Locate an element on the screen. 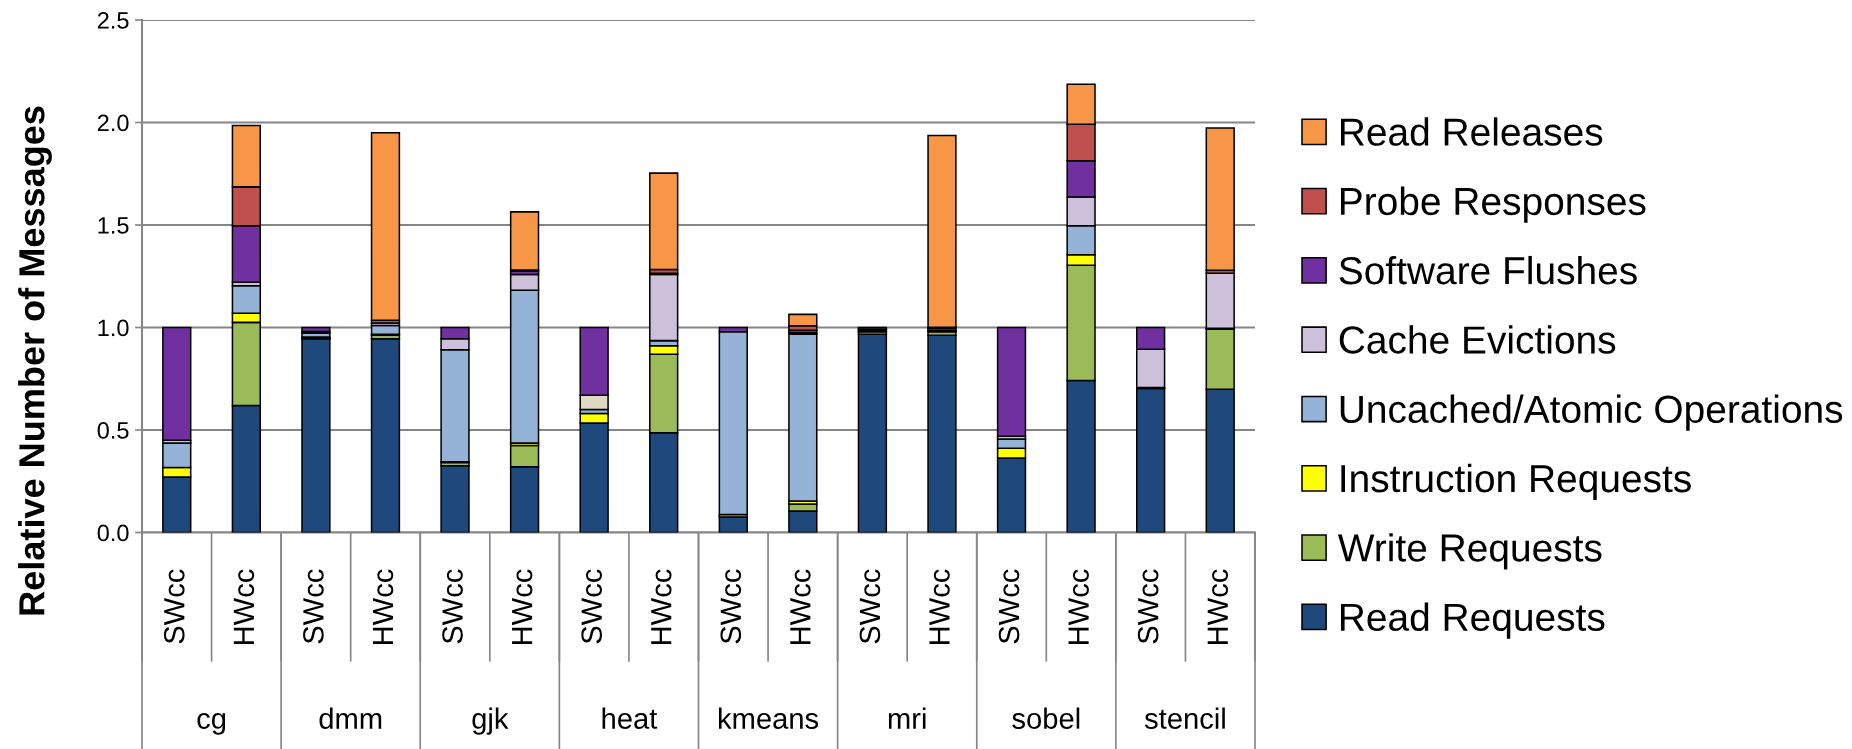 This screenshot has height=749, width=1852. y-tick-label: 1.0 is located at coordinates (113, 328).